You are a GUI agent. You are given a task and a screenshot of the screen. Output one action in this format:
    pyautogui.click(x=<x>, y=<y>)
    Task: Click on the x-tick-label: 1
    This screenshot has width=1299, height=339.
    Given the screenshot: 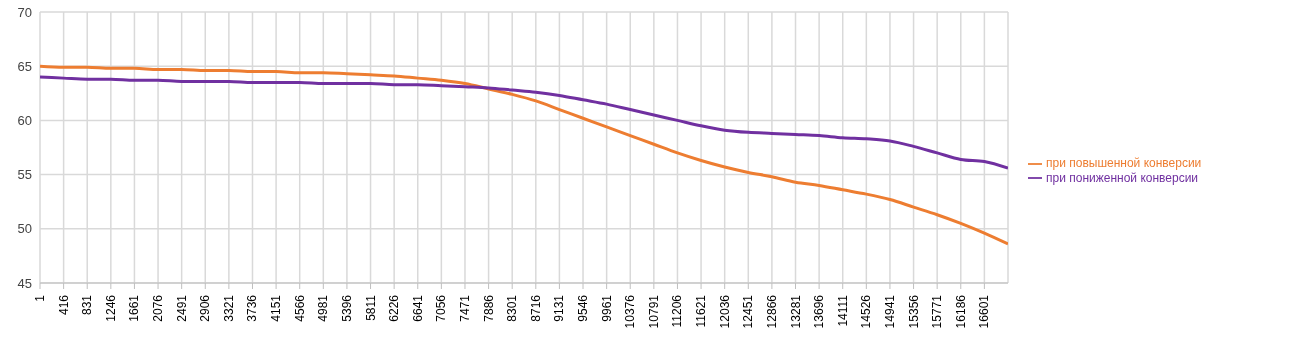 What is the action you would take?
    pyautogui.click(x=40, y=298)
    